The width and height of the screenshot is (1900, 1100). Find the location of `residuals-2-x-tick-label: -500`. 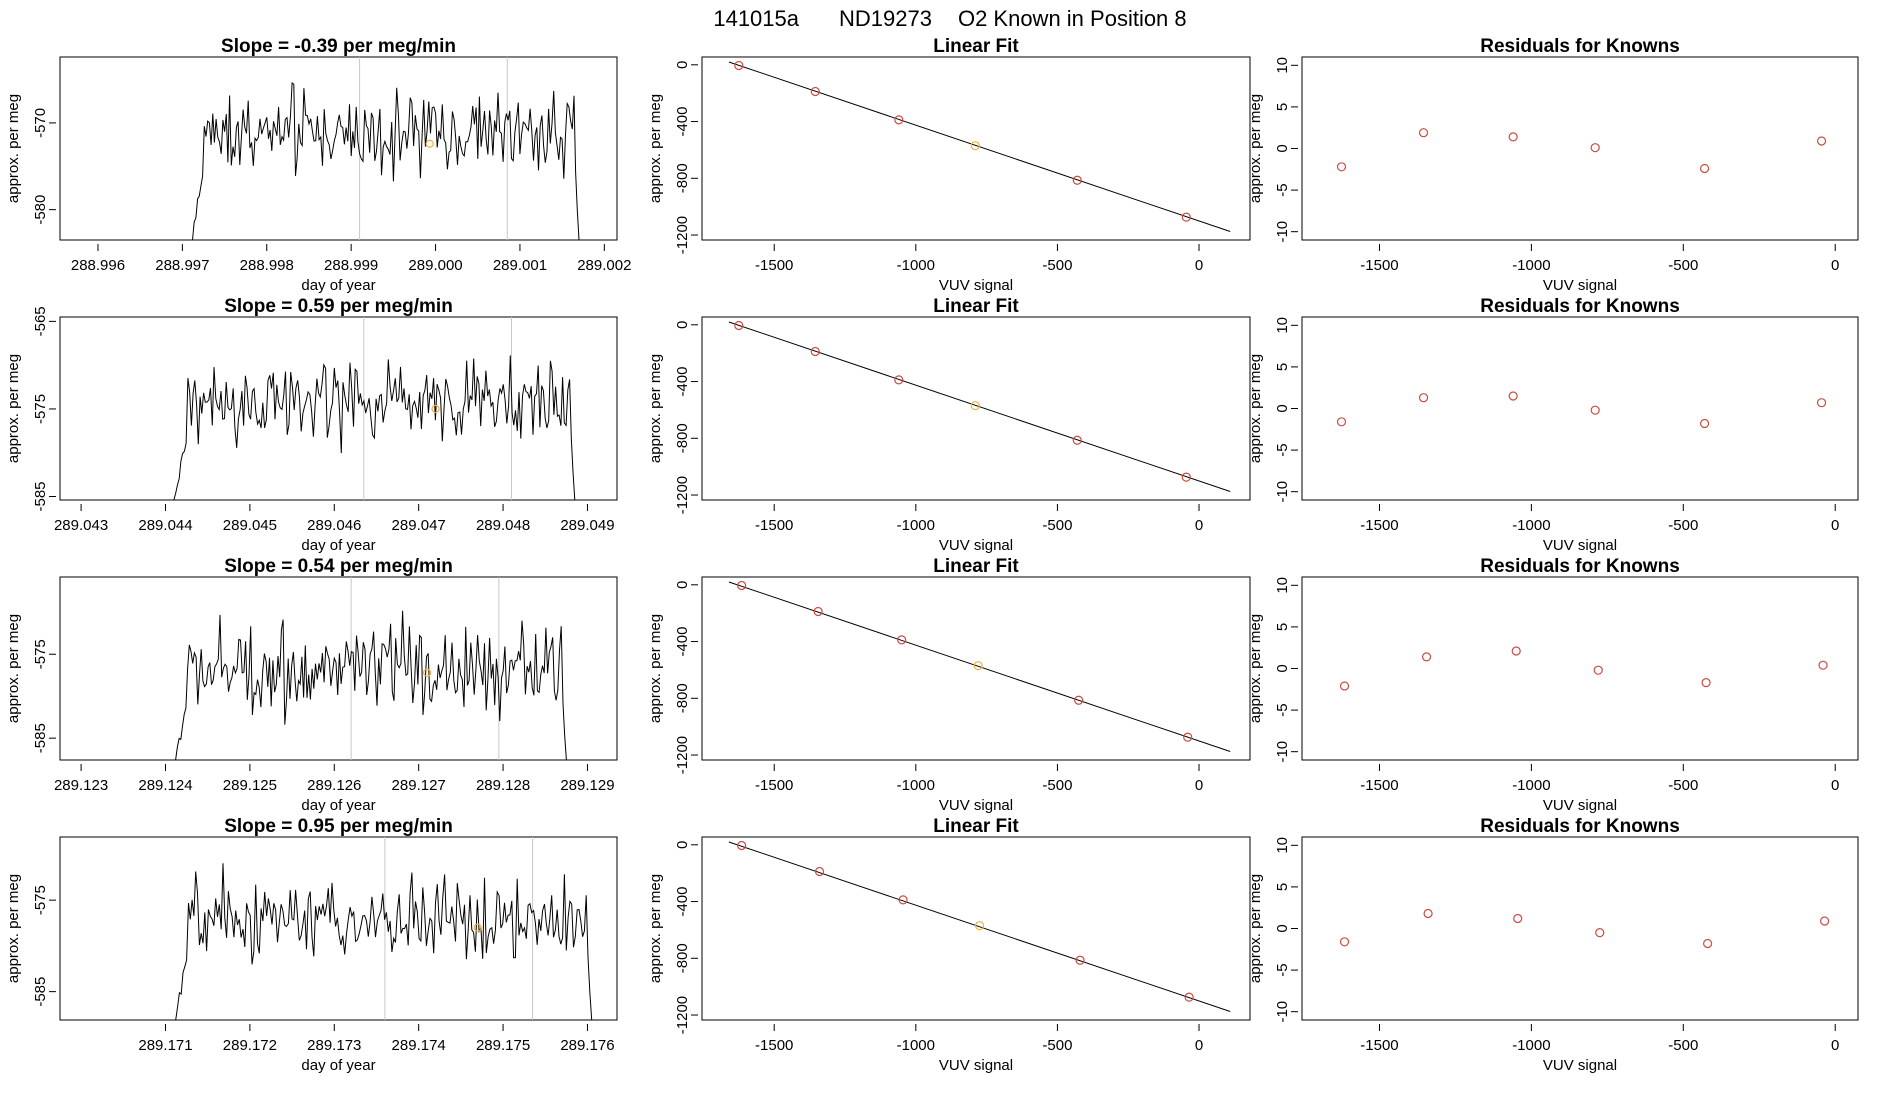

residuals-2-x-tick-label: -500 is located at coordinates (1683, 525).